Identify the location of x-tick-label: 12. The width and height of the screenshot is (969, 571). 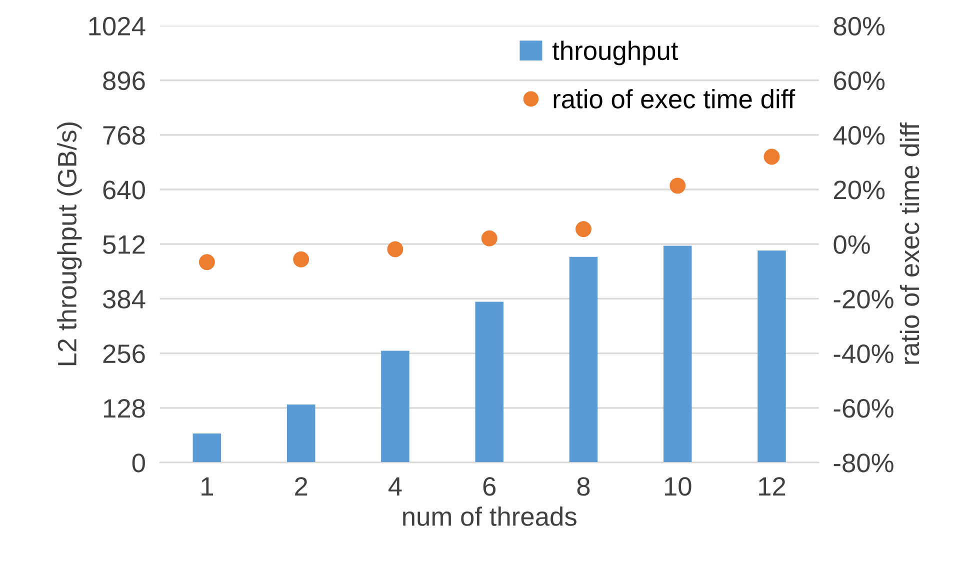
(772, 486).